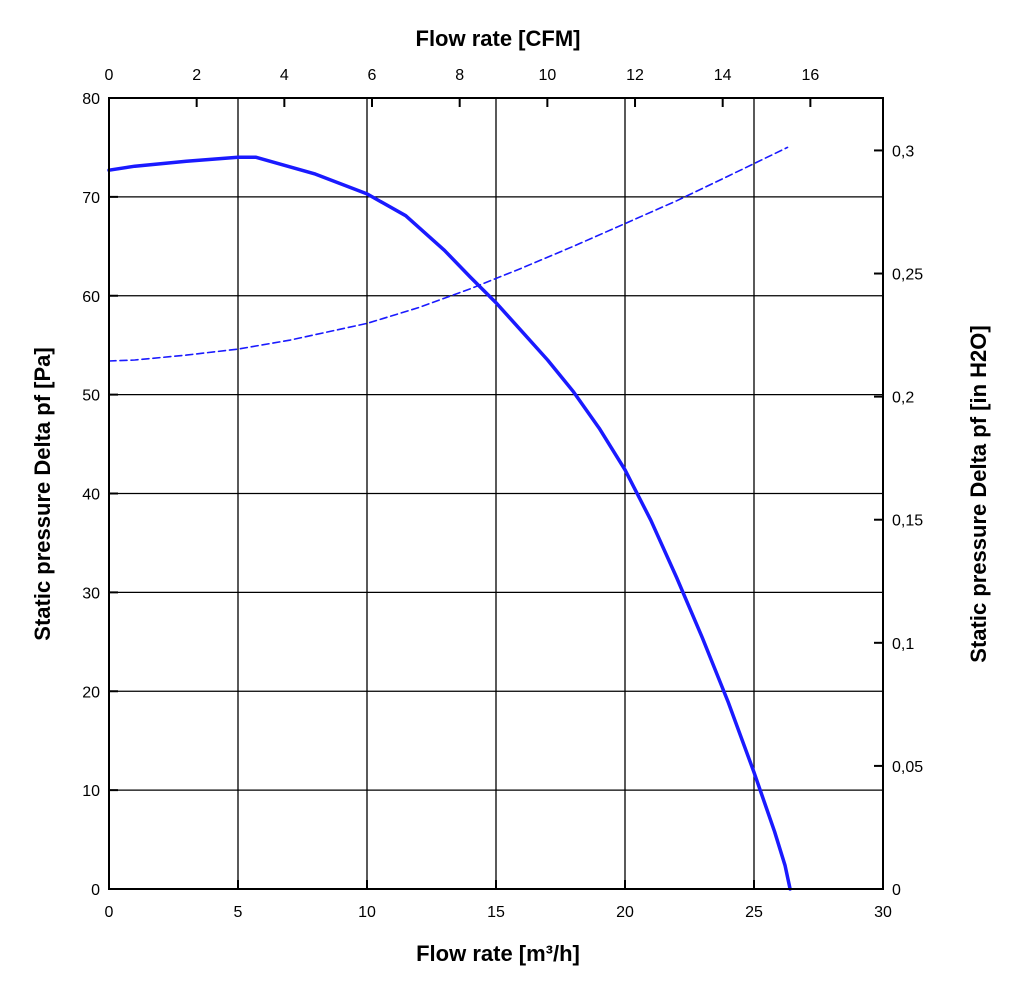 The height and width of the screenshot is (999, 1024). Describe the element at coordinates (903, 398) in the screenshot. I see `right-tick-label-4: 0,2` at that location.